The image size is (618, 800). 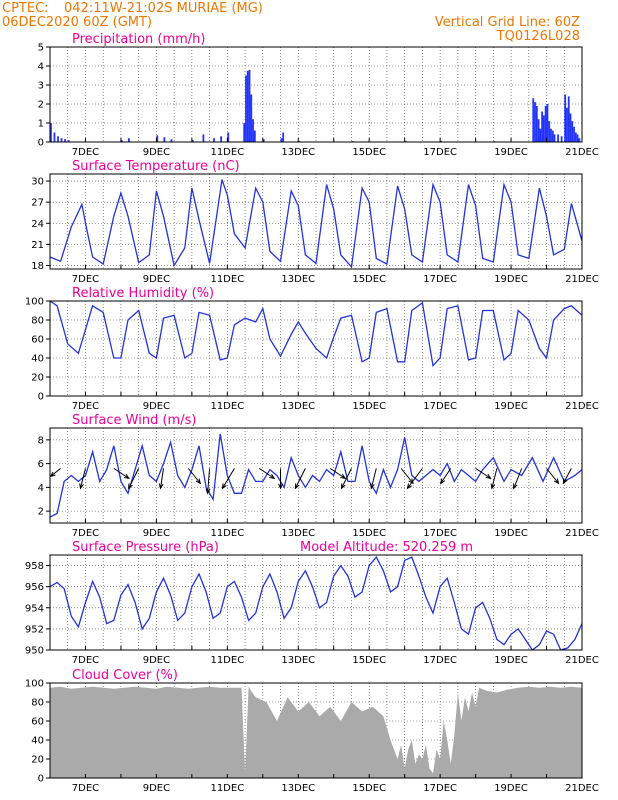 What do you see at coordinates (77, 22) in the screenshot?
I see `header-init-time: 06DEC2020 60Z (GMT)` at bounding box center [77, 22].